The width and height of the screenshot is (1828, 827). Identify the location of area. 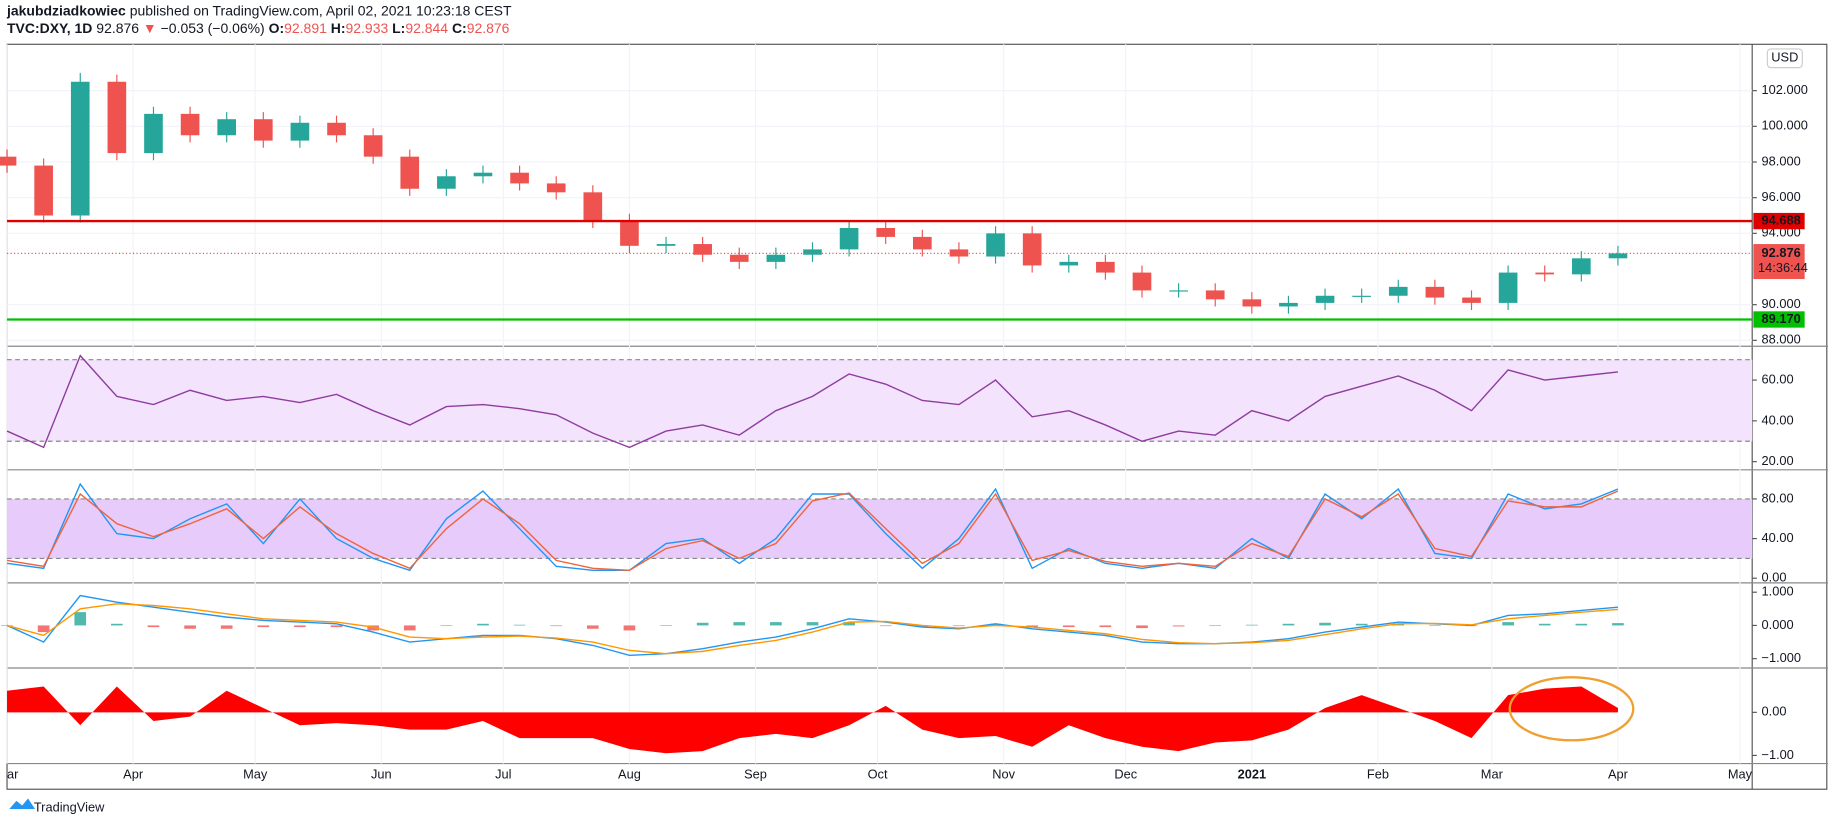
(812, 720).